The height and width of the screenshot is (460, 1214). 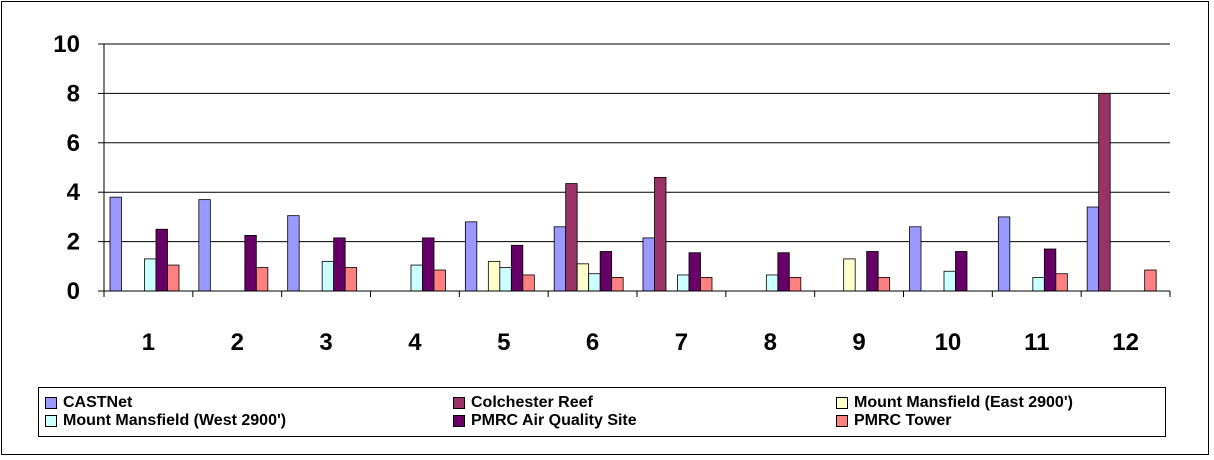 I want to click on legend-label-mount-mansfield-east: Mount Mansfield (East 2900'), so click(x=963, y=402).